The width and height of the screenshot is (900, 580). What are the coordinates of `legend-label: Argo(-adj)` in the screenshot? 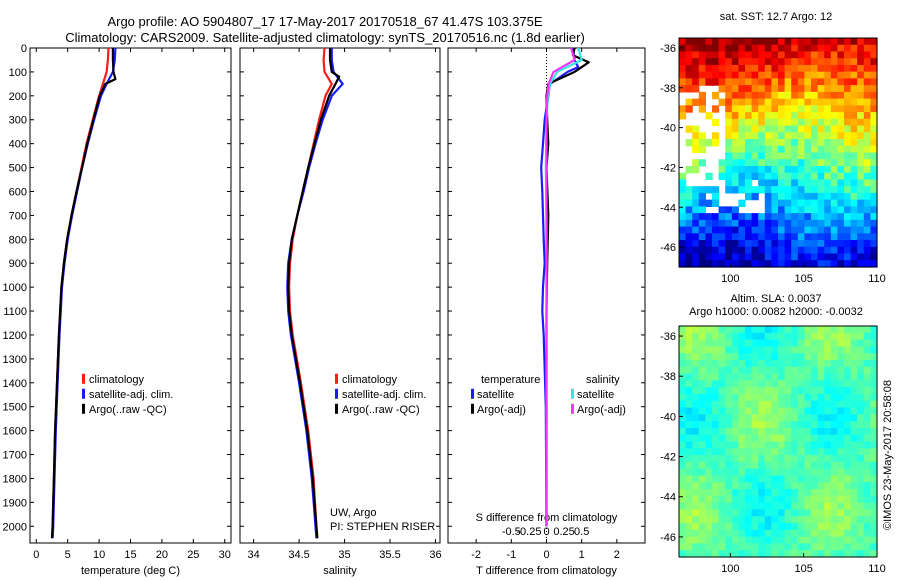 It's located at (601, 410).